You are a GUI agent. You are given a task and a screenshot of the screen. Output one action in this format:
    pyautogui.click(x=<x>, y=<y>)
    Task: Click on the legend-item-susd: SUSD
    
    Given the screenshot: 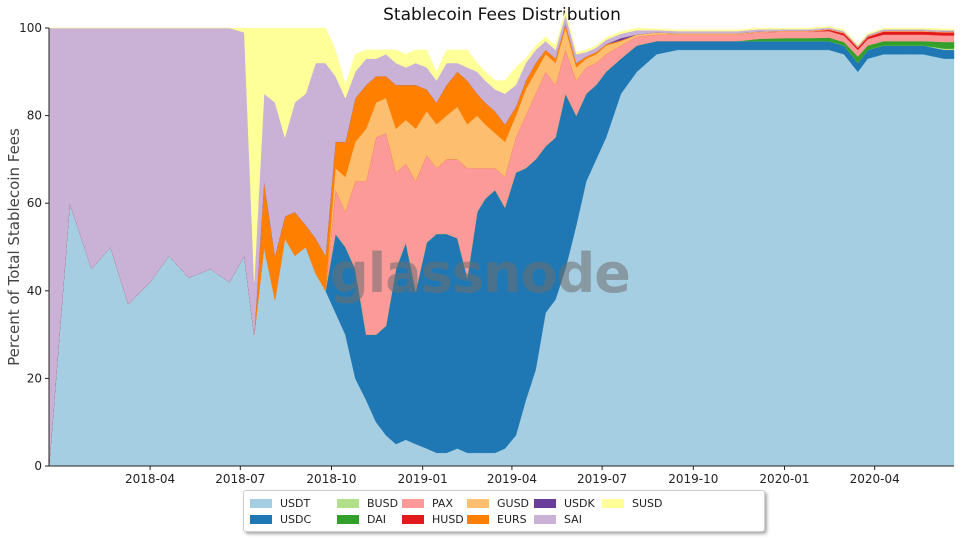 What is the action you would take?
    pyautogui.click(x=632, y=504)
    